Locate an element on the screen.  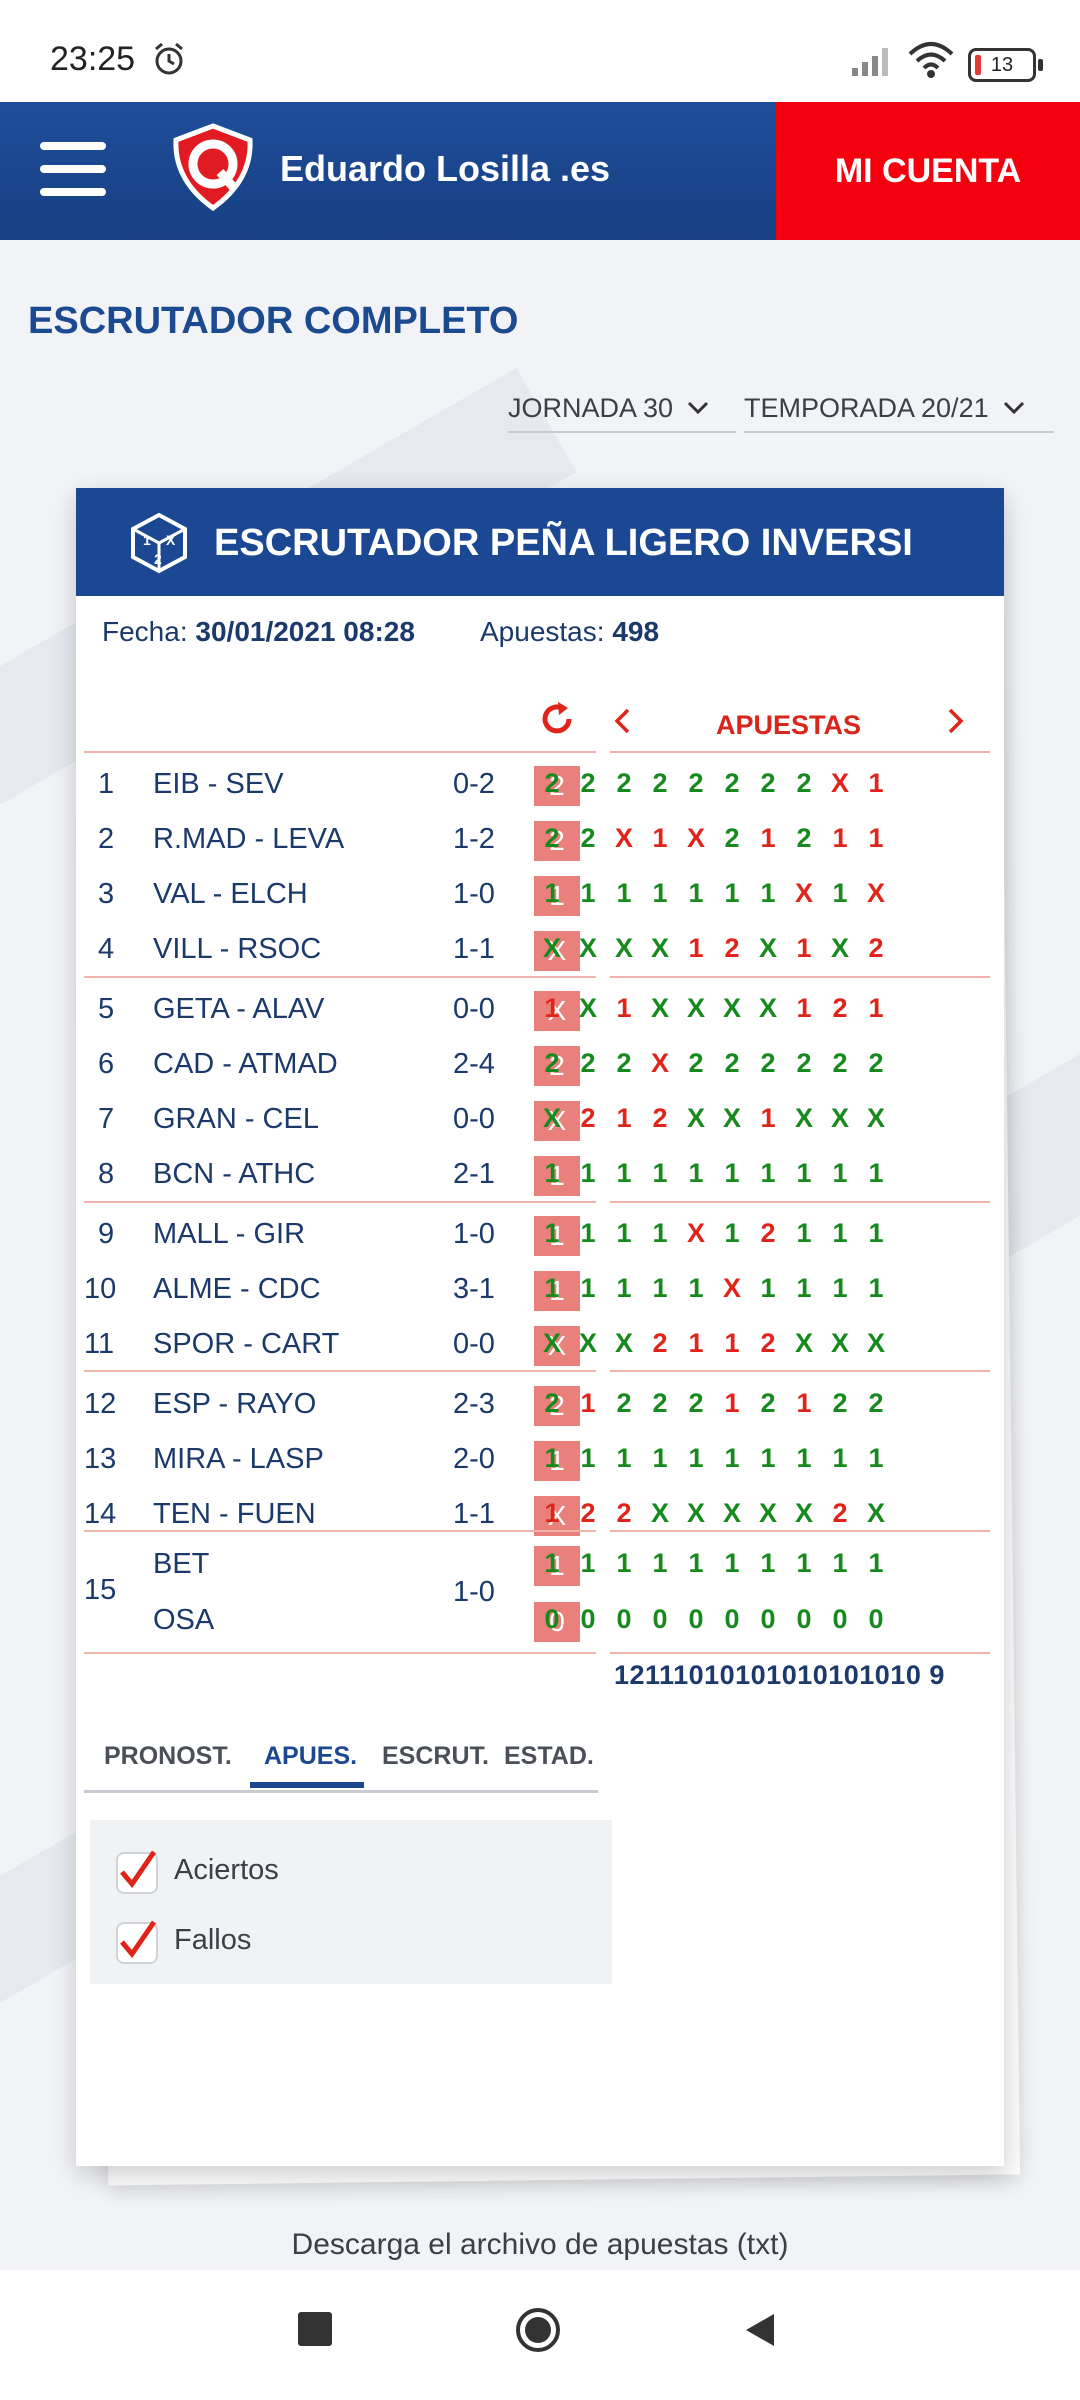
apuestas-value: 498 is located at coordinates (636, 631).